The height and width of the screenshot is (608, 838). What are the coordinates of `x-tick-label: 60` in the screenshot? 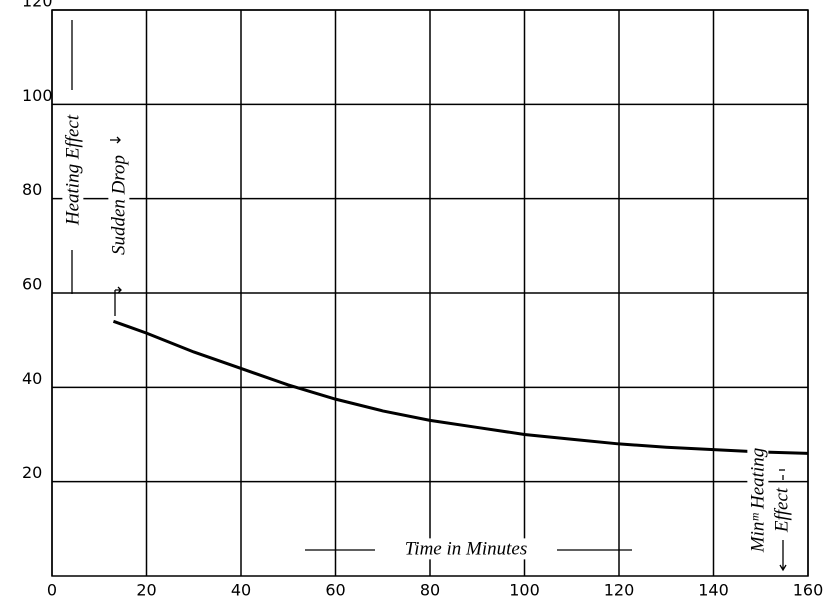 It's located at (335, 590).